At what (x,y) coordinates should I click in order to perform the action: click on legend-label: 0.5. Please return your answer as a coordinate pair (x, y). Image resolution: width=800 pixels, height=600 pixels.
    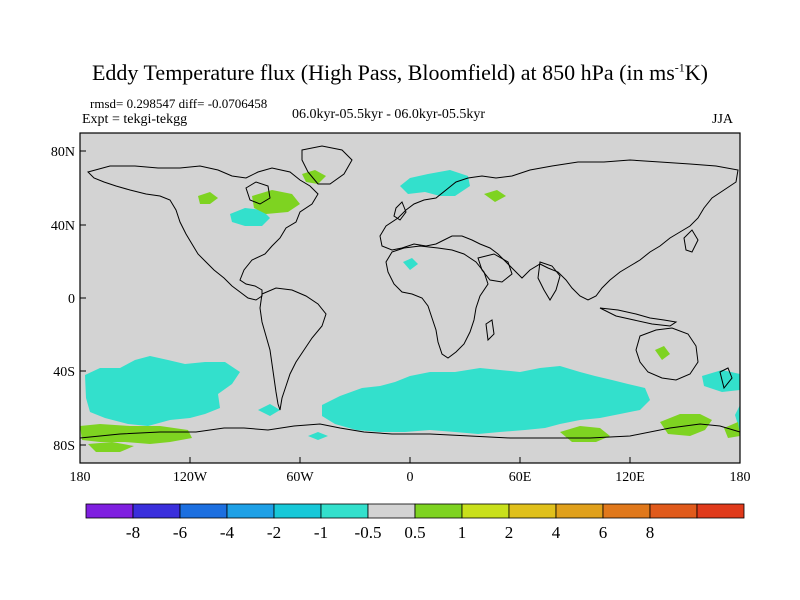
    Looking at the image, I should click on (414, 532).